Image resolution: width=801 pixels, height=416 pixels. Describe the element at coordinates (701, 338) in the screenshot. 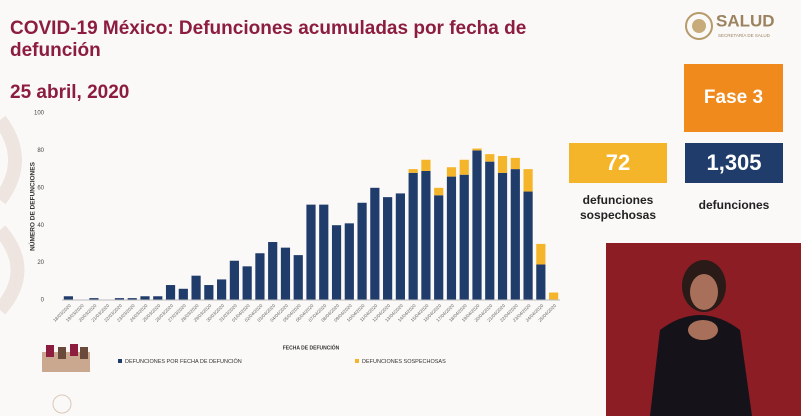

I see `interpreter` at that location.